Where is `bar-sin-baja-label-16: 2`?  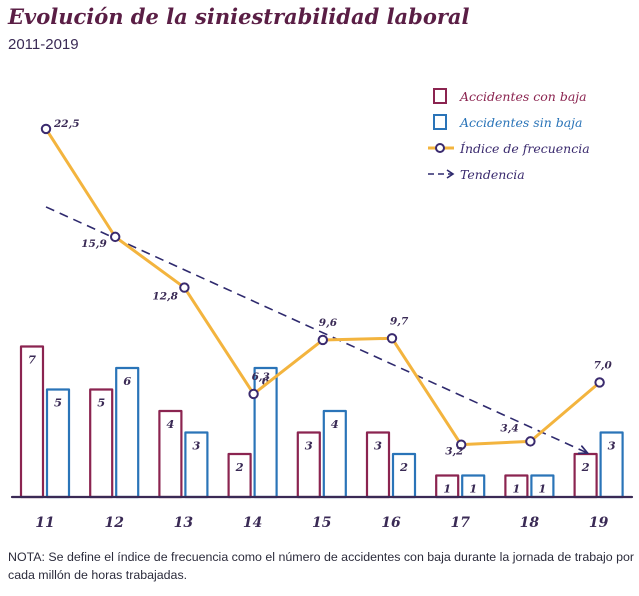 bar-sin-baja-label-16: 2 is located at coordinates (403, 467).